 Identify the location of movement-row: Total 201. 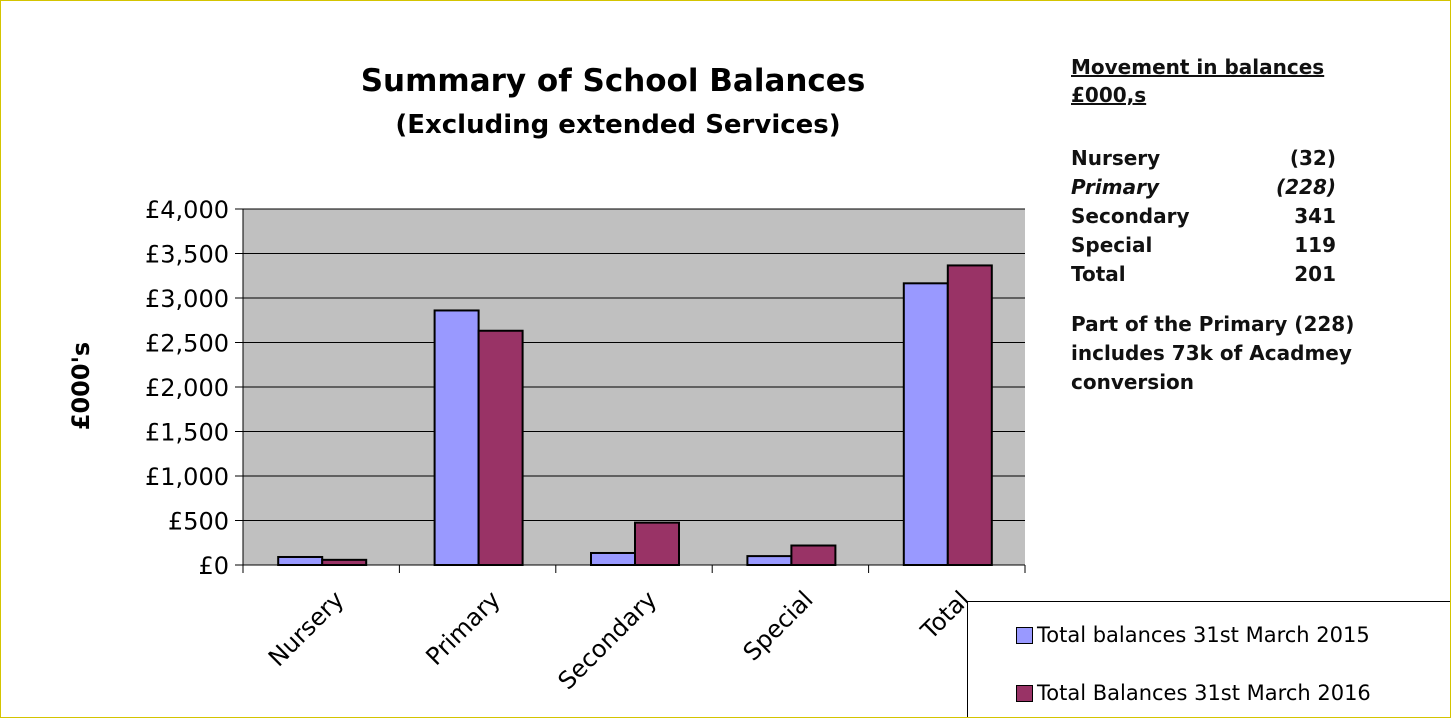
(1203, 273).